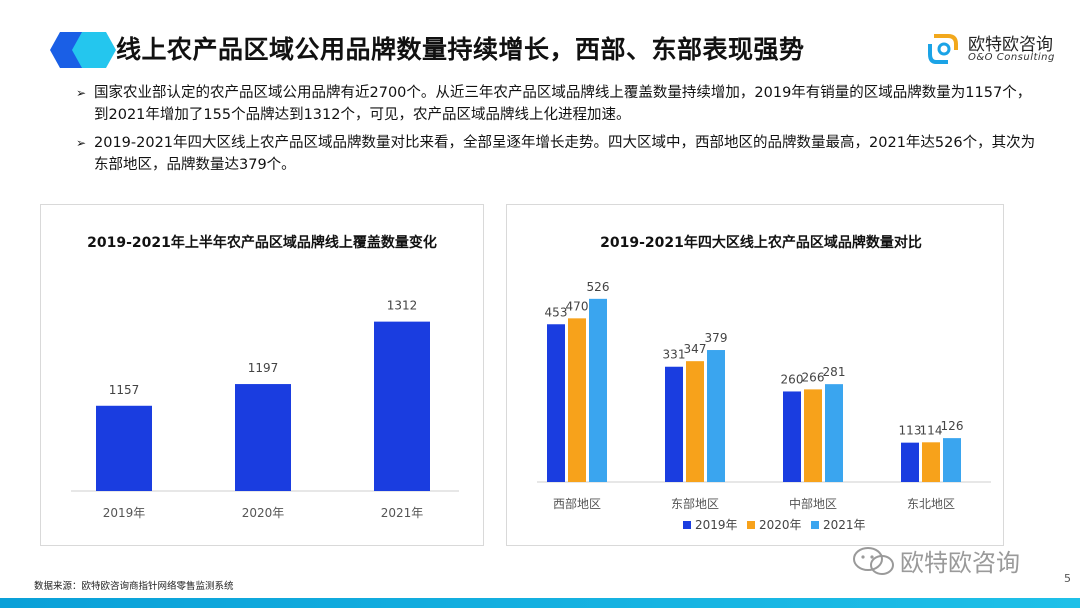  What do you see at coordinates (813, 503) in the screenshot?
I see `x-tick-label: 中部地区` at bounding box center [813, 503].